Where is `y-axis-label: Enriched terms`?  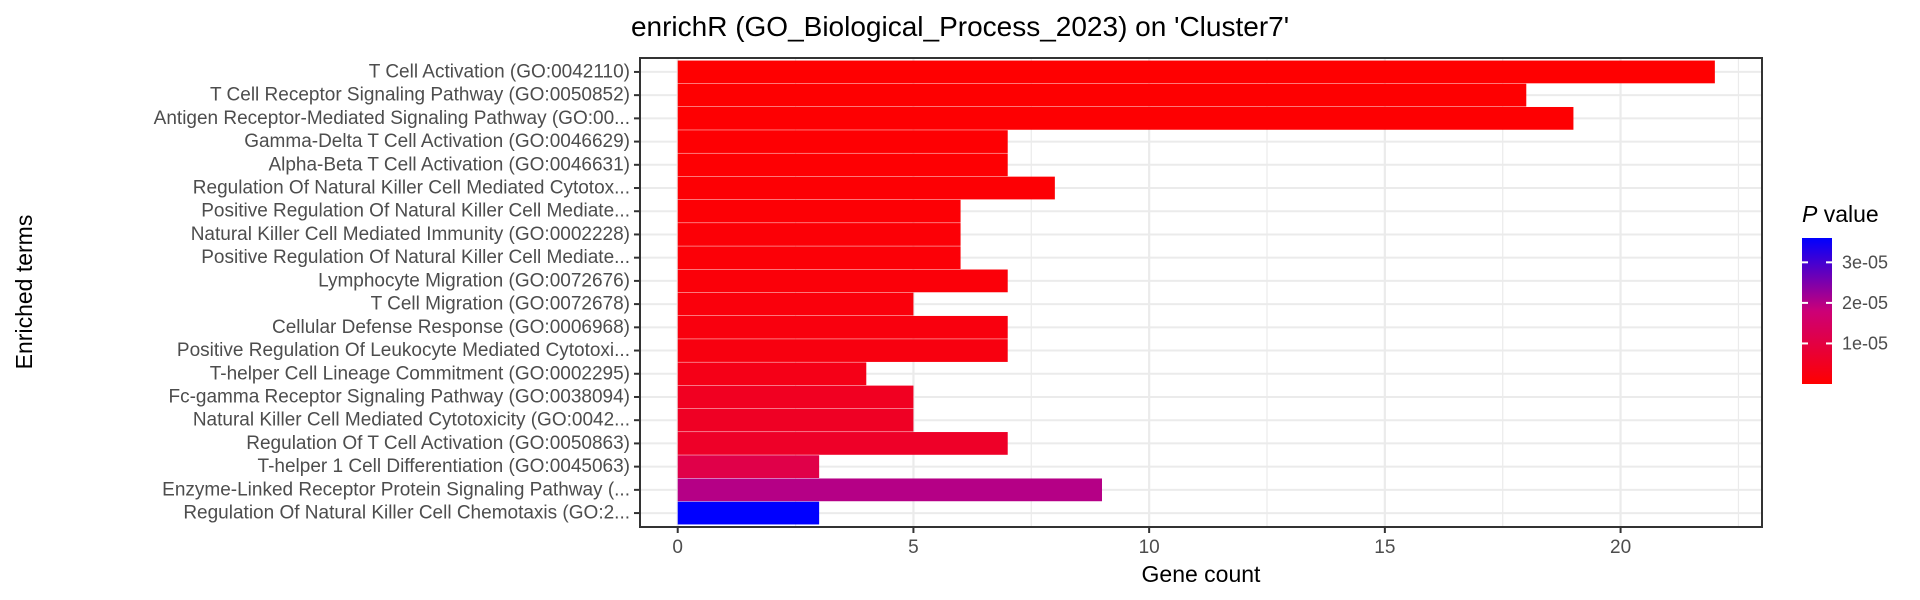 y-axis-label: Enriched terms is located at coordinates (24, 292).